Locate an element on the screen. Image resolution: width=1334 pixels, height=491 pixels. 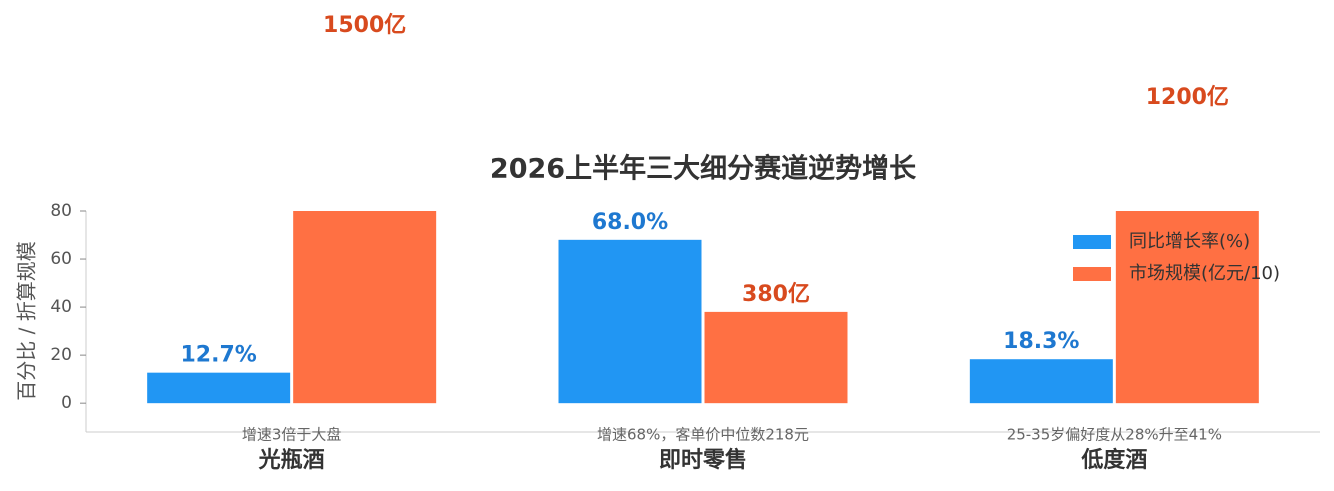
y-tick-label: 0 is located at coordinates (66, 403).